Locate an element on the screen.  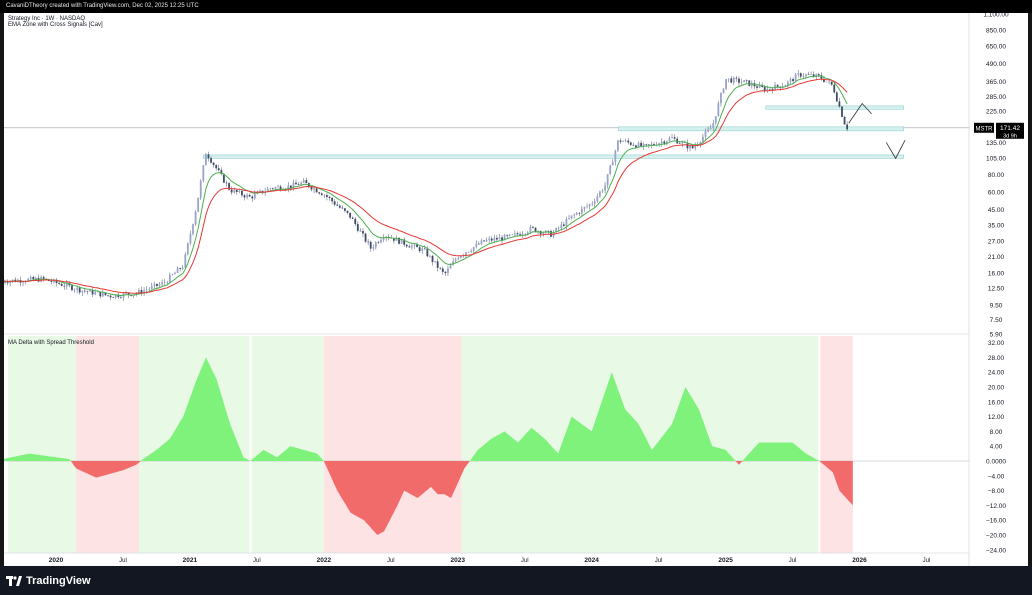
price-tick-label: 21.00 is located at coordinates (996, 257).